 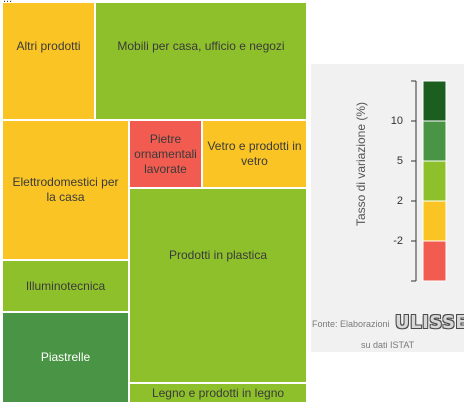 What do you see at coordinates (399, 161) in the screenshot?
I see `tick-label: 5` at bounding box center [399, 161].